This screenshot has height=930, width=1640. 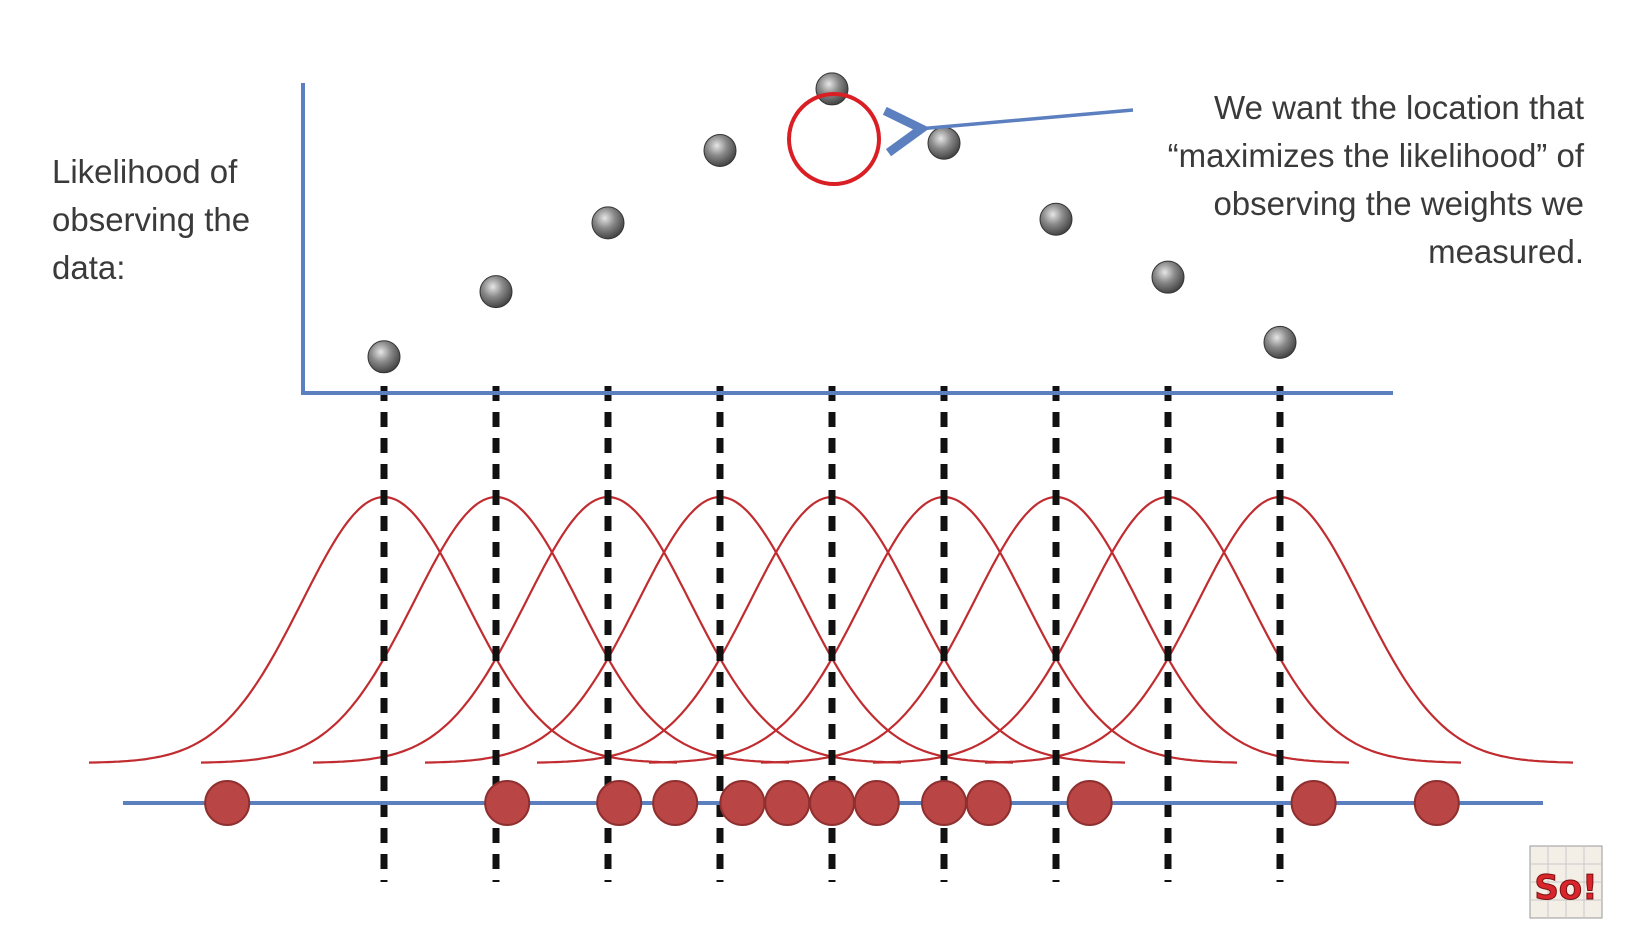 I want to click on logo-text: So!, so click(x=1565, y=888).